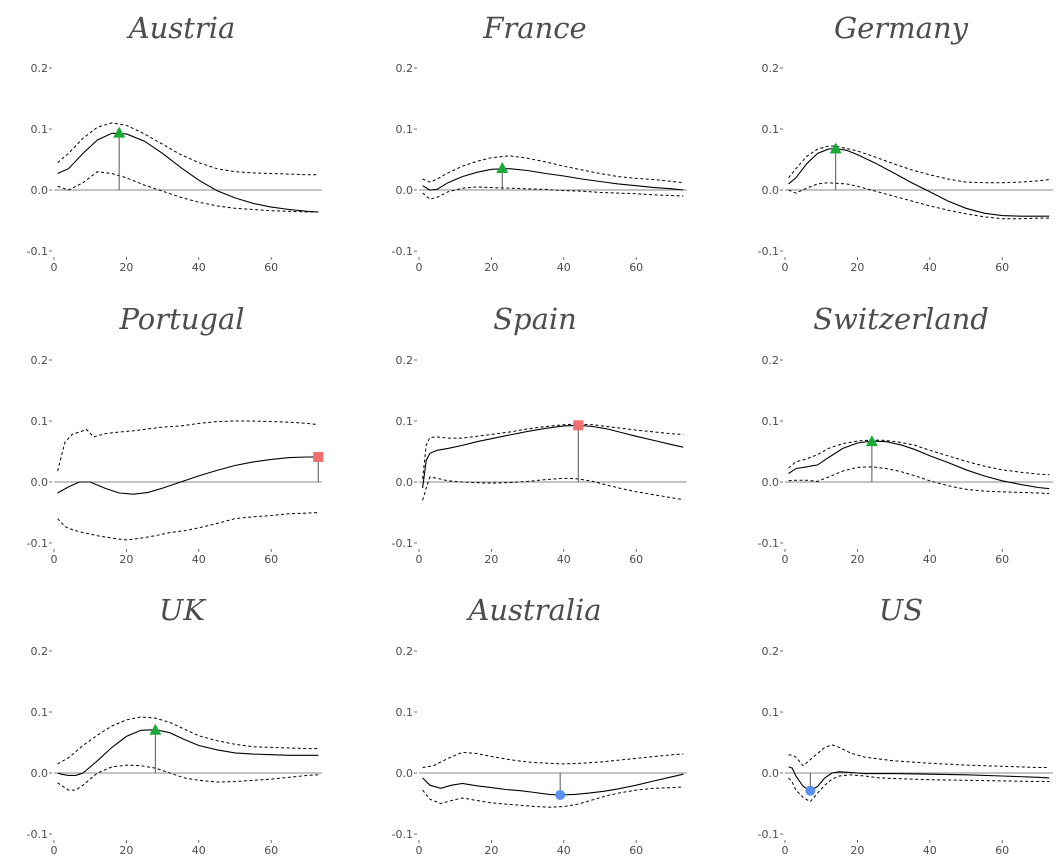 This screenshot has width=1058, height=864. I want to click on panel-germany: Germany -0.1 0.0 0.1 0.2 0 20 40 60, so click(905, 142).